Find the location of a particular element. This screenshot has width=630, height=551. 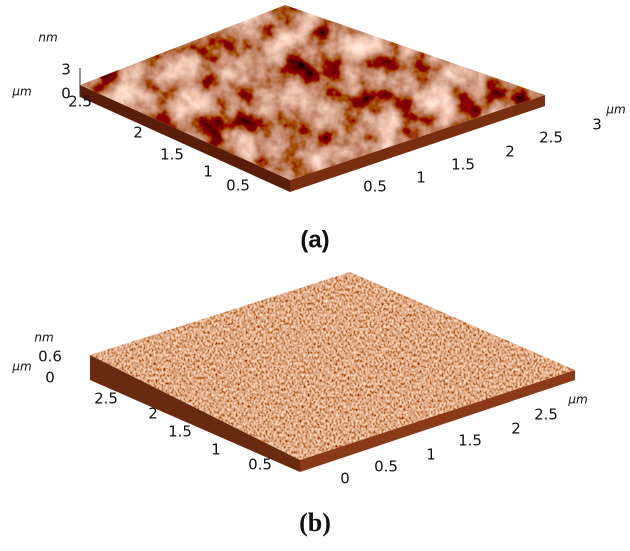

right-tick: 0 is located at coordinates (345, 479).